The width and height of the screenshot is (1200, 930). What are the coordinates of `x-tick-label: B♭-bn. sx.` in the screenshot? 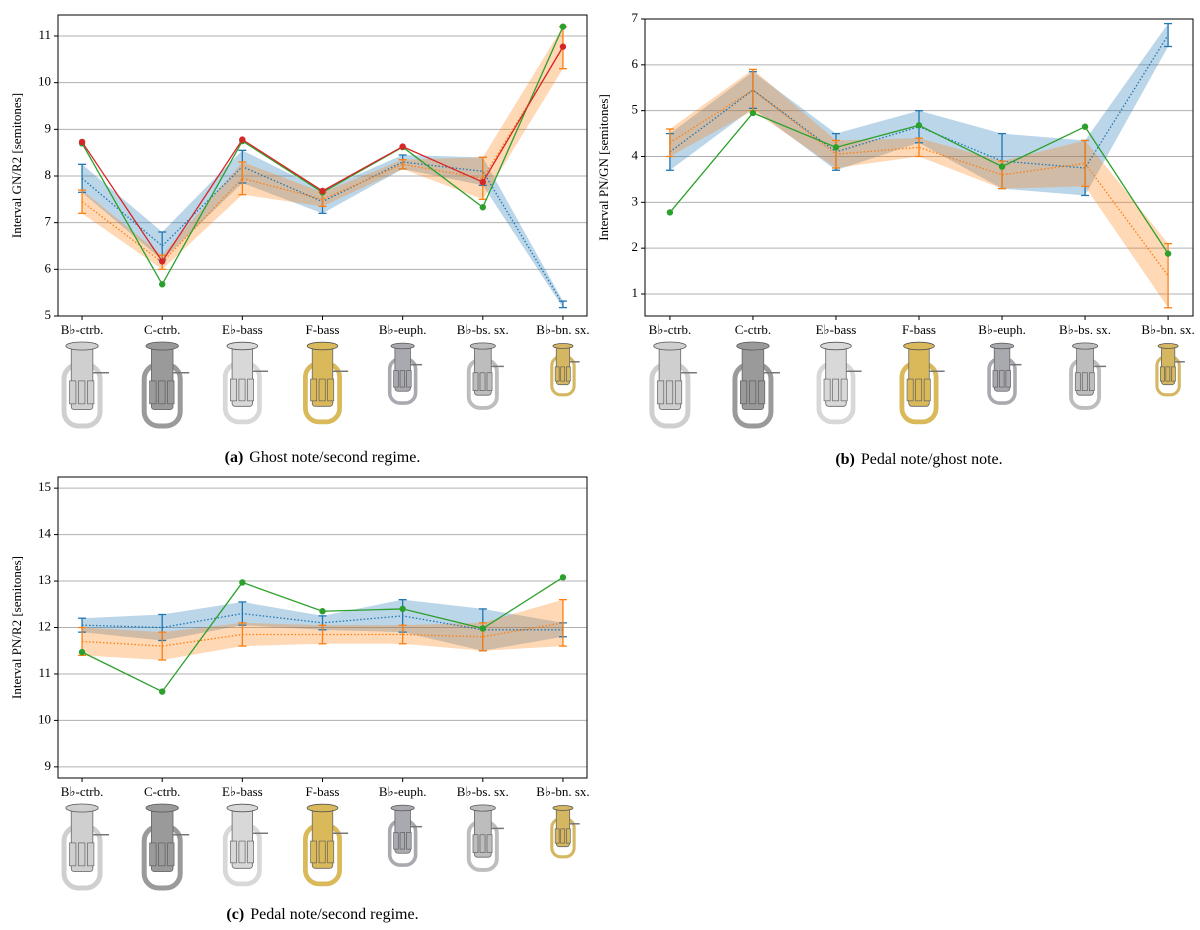 It's located at (1167, 329).